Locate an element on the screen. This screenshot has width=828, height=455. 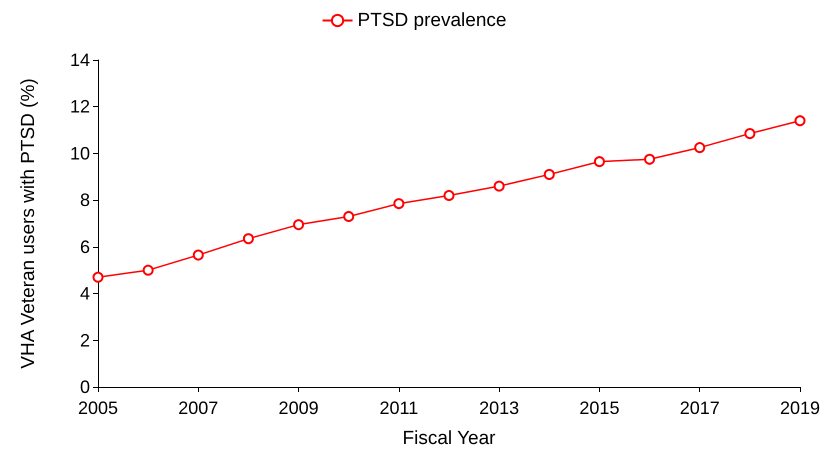
y-tick-label: 0 is located at coordinates (85, 387).